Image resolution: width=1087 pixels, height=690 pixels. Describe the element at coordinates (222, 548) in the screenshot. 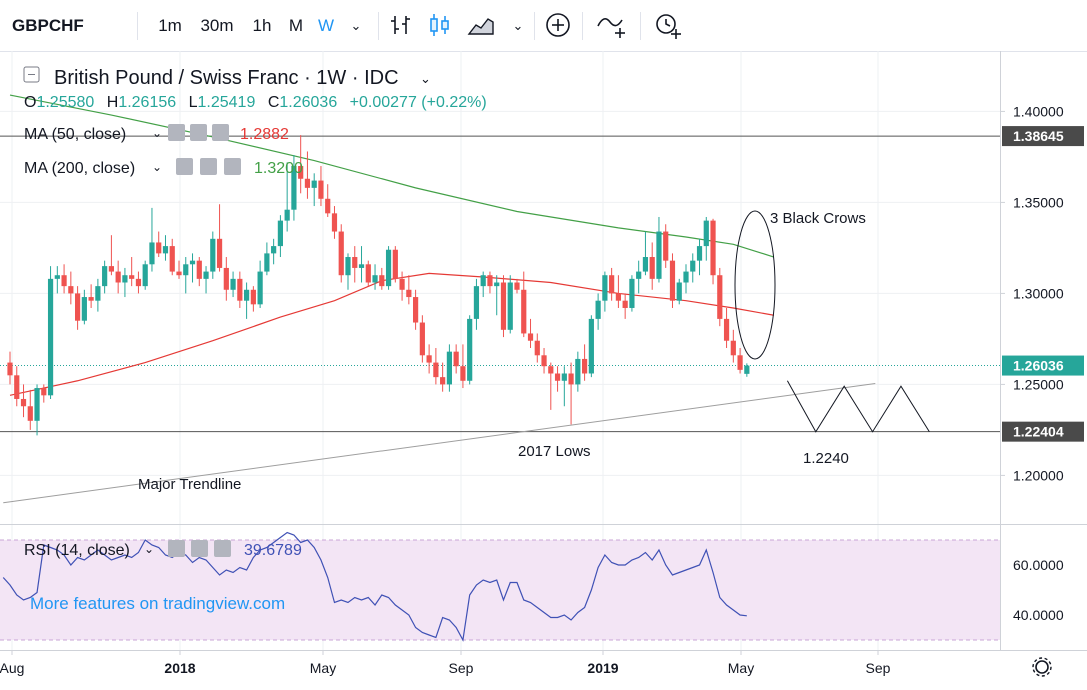

I see `rsi-remove-icon` at that location.